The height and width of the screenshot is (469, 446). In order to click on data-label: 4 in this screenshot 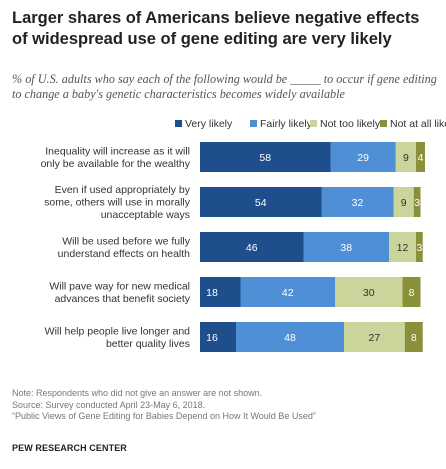, I will do `click(421, 158)`.